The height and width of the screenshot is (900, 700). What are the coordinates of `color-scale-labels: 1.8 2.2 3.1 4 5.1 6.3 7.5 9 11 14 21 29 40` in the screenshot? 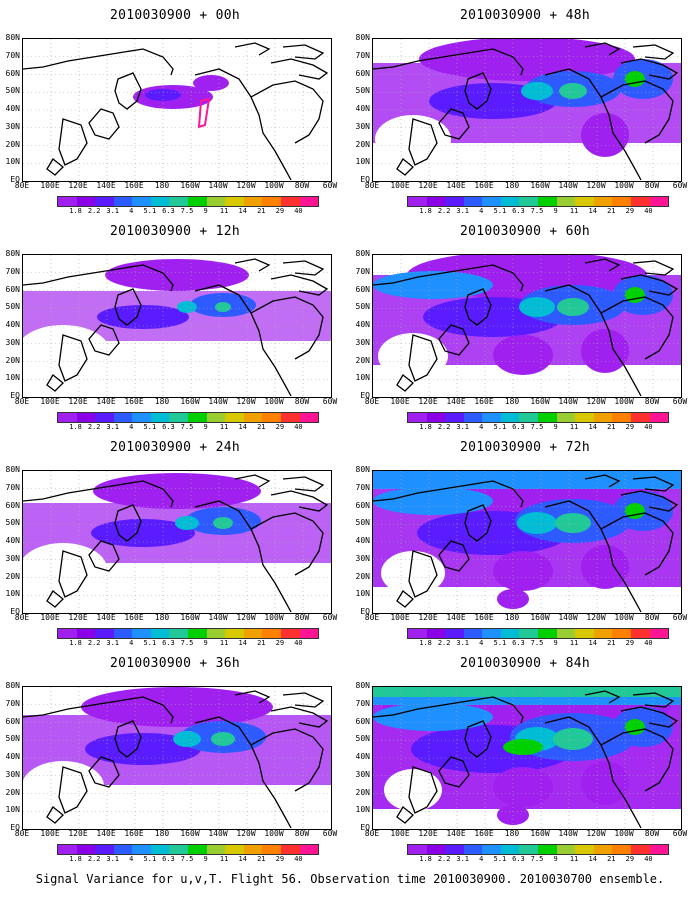 It's located at (187, 427).